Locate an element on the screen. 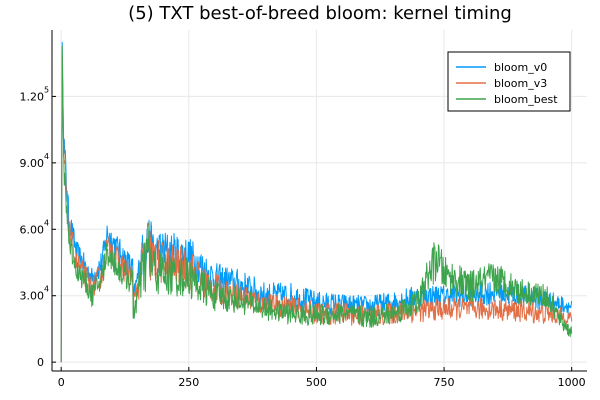 The height and width of the screenshot is (400, 600). y-tick-label: 6.00 is located at coordinates (32, 229).